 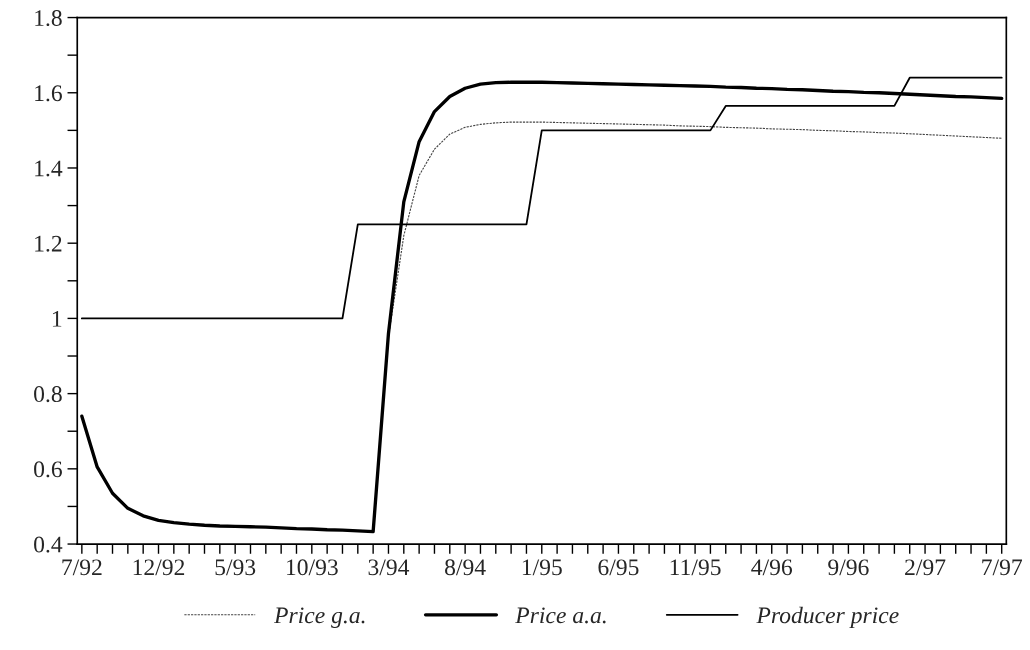 What do you see at coordinates (48, 18) in the screenshot?
I see `y-tick-label: 1.8` at bounding box center [48, 18].